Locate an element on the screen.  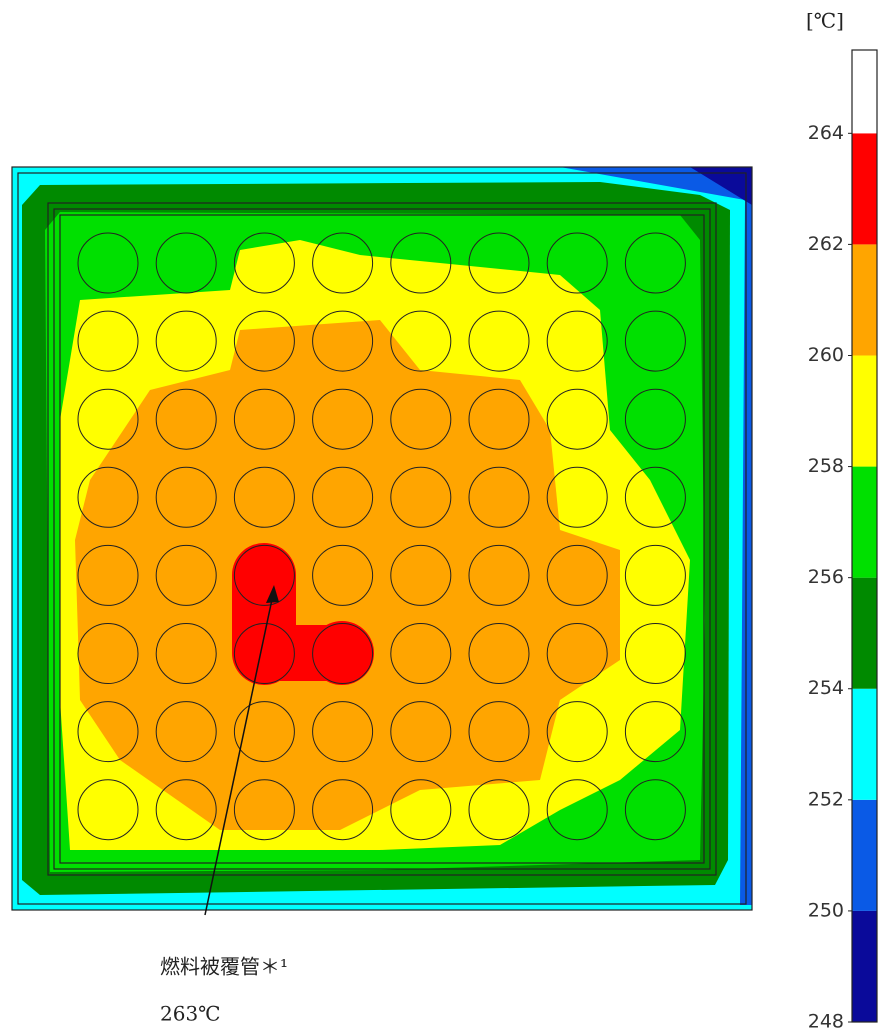
colorbar-frame is located at coordinates (864, 536).